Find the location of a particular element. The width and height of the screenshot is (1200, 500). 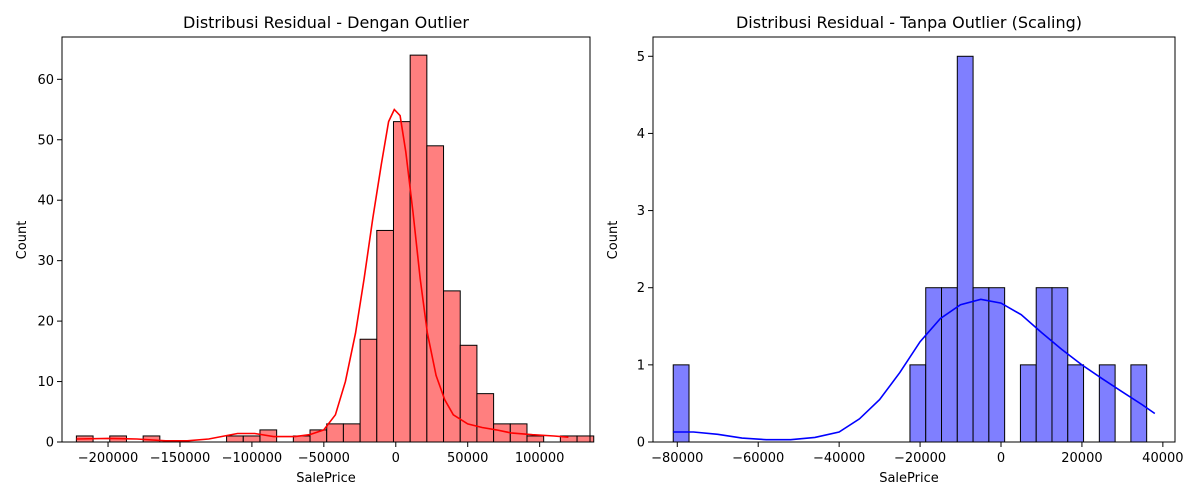

chart-left-xtick-label-3: −50000 is located at coordinates (324, 458).